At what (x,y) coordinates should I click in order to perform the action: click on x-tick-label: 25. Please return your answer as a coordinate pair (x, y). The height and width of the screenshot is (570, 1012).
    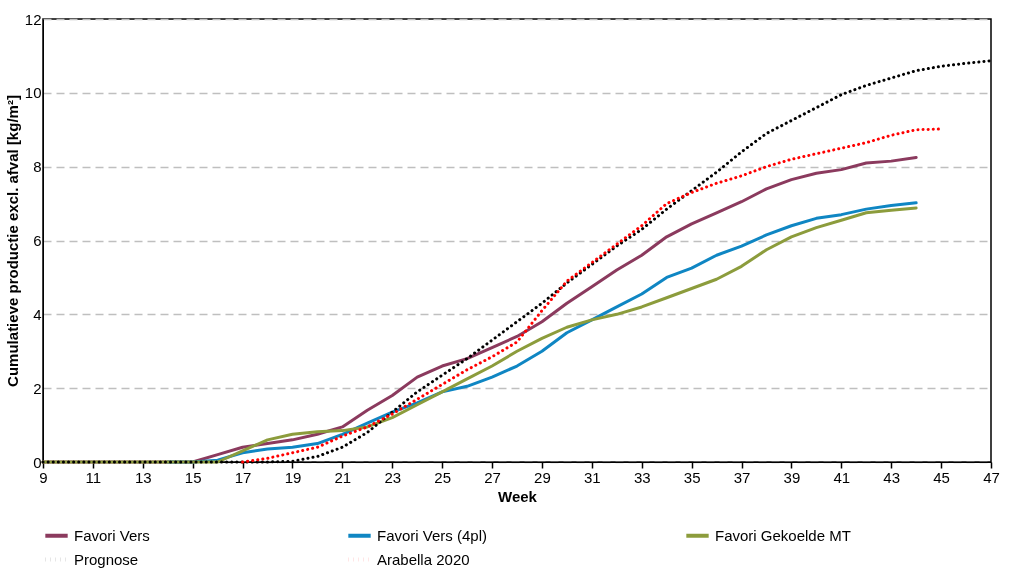
    Looking at the image, I should click on (442, 477).